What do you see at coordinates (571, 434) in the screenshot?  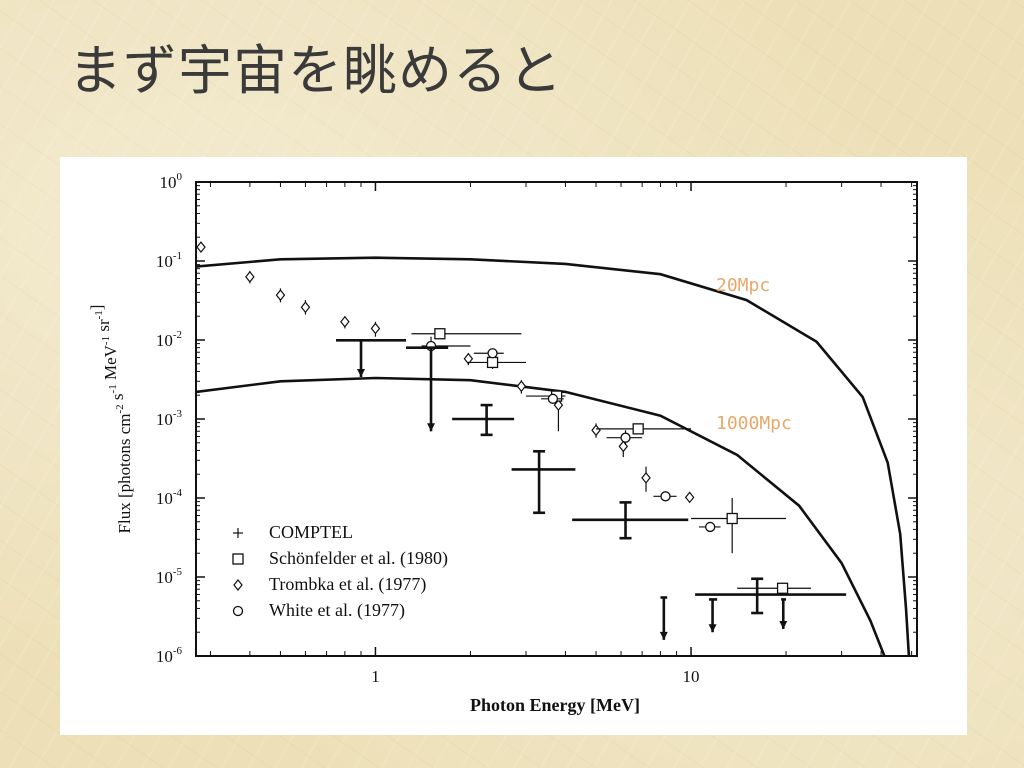 I see `series-circle` at bounding box center [571, 434].